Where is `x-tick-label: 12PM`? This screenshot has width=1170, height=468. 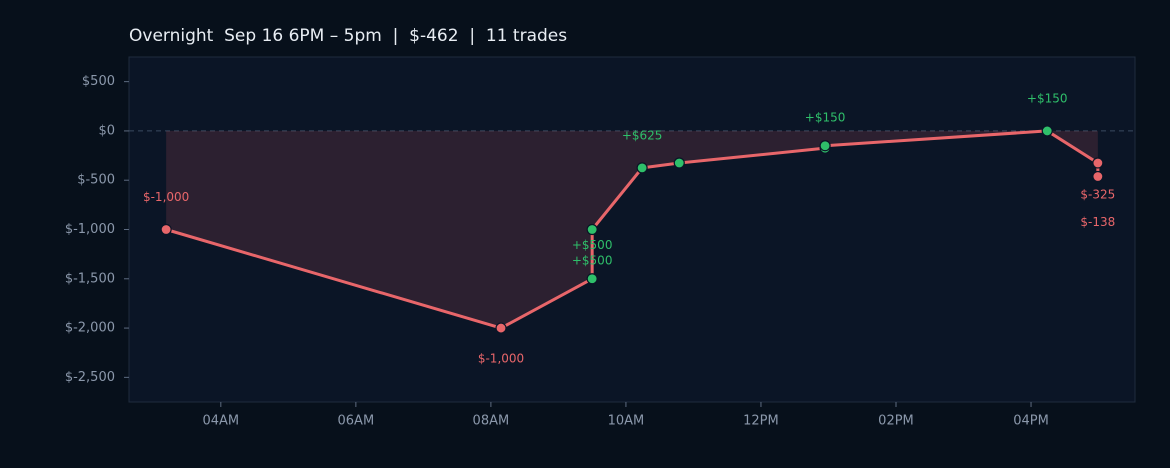
x-tick-label: 12PM is located at coordinates (761, 421).